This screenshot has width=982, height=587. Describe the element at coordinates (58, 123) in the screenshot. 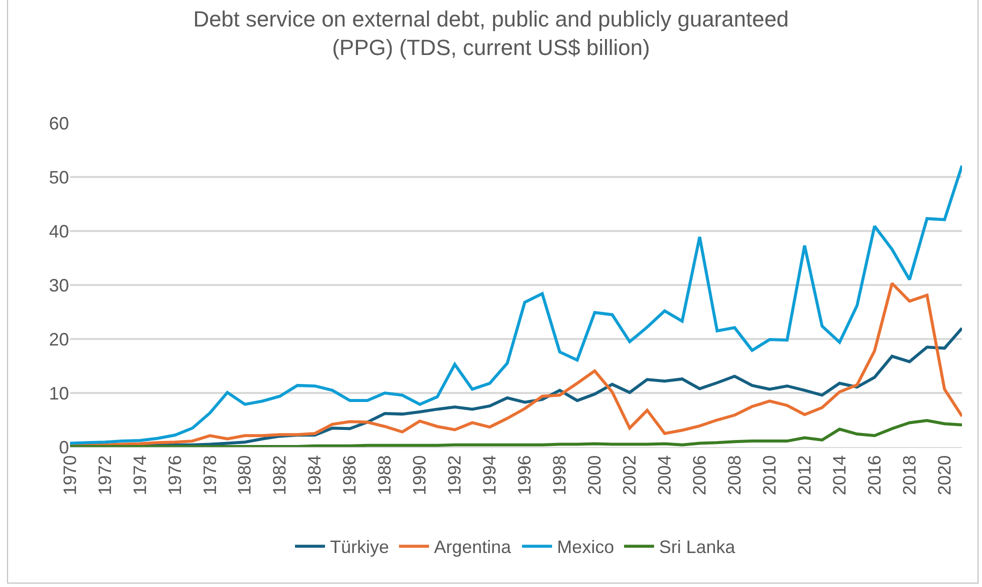

I see `y-tick-label: 60` at that location.